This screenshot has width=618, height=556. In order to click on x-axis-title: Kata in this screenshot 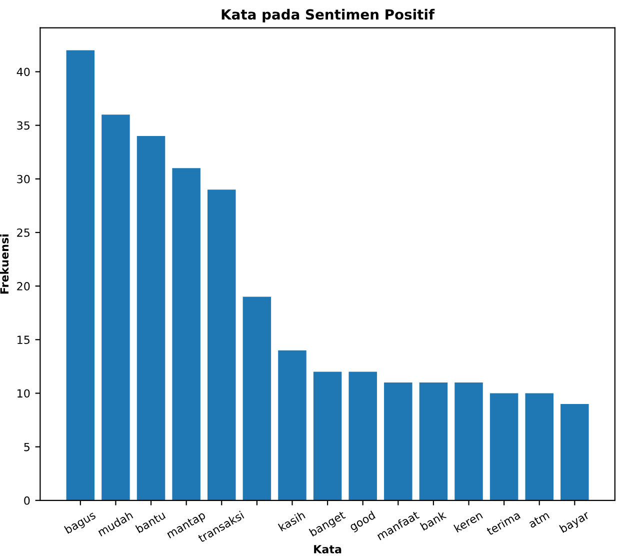, I will do `click(328, 549)`.